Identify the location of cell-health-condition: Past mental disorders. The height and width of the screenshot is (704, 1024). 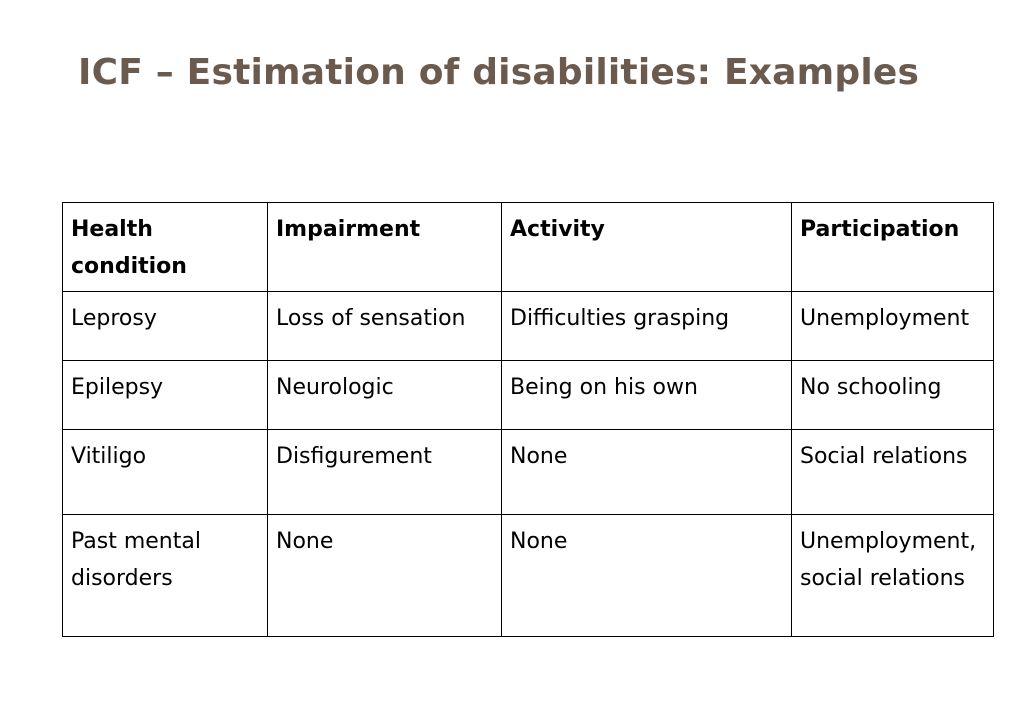
(165, 575).